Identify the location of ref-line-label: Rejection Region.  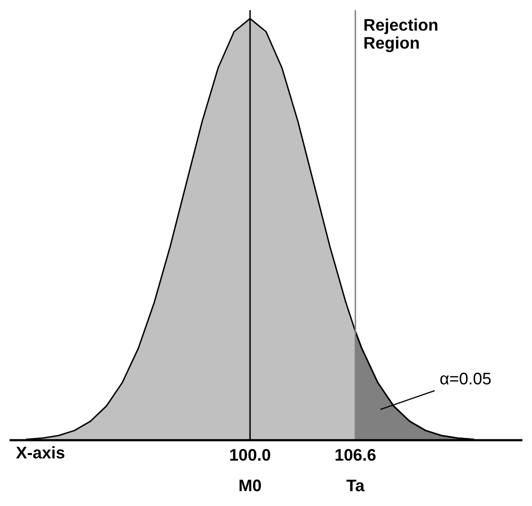
(401, 35).